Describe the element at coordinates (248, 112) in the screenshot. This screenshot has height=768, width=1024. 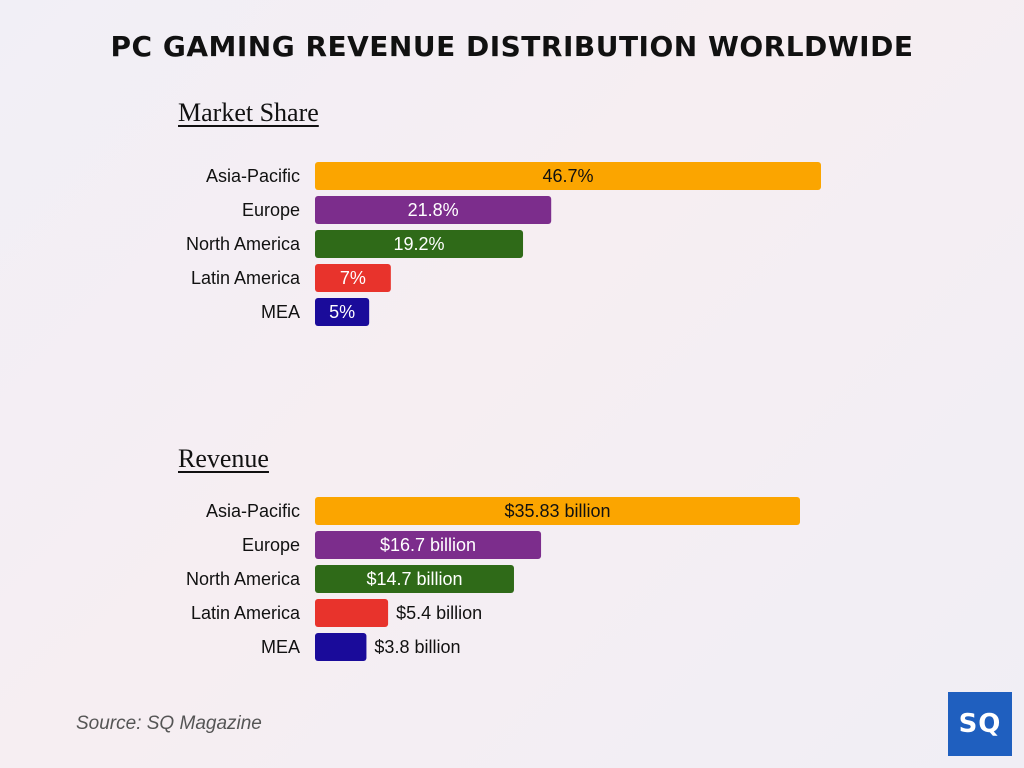
I see `market-share-heading: Market Share` at that location.